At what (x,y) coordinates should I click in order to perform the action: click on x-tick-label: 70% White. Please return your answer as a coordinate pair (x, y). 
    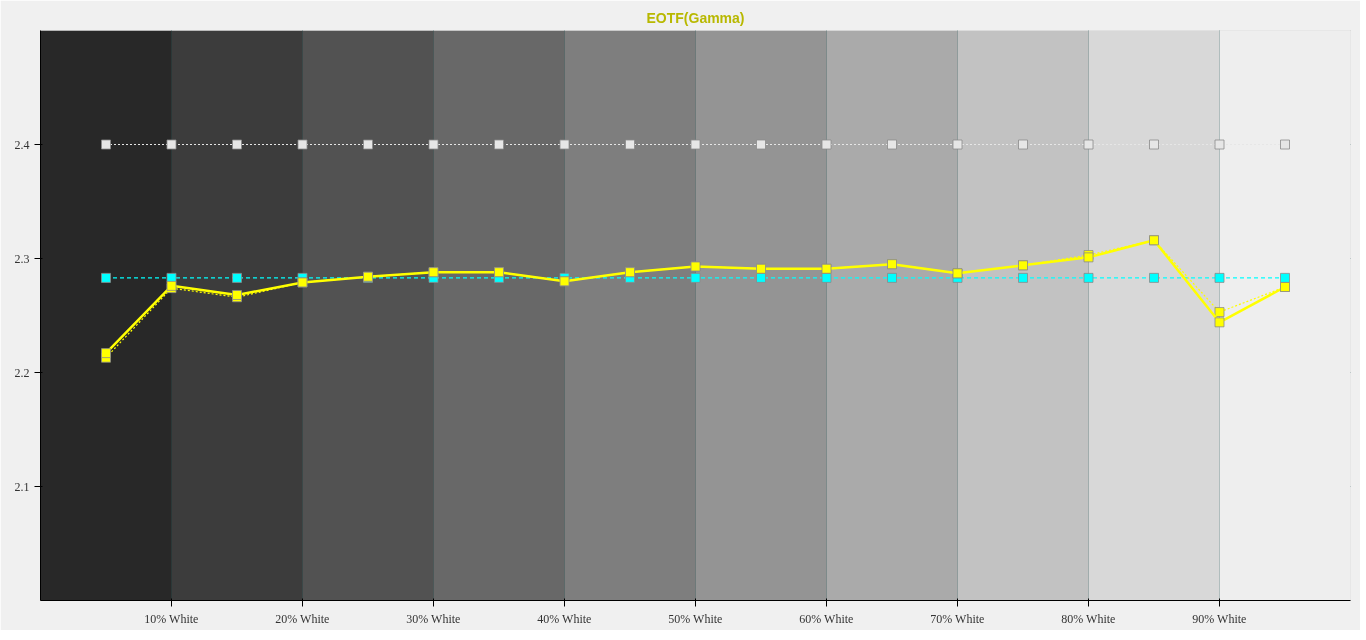
    Looking at the image, I should click on (957, 618).